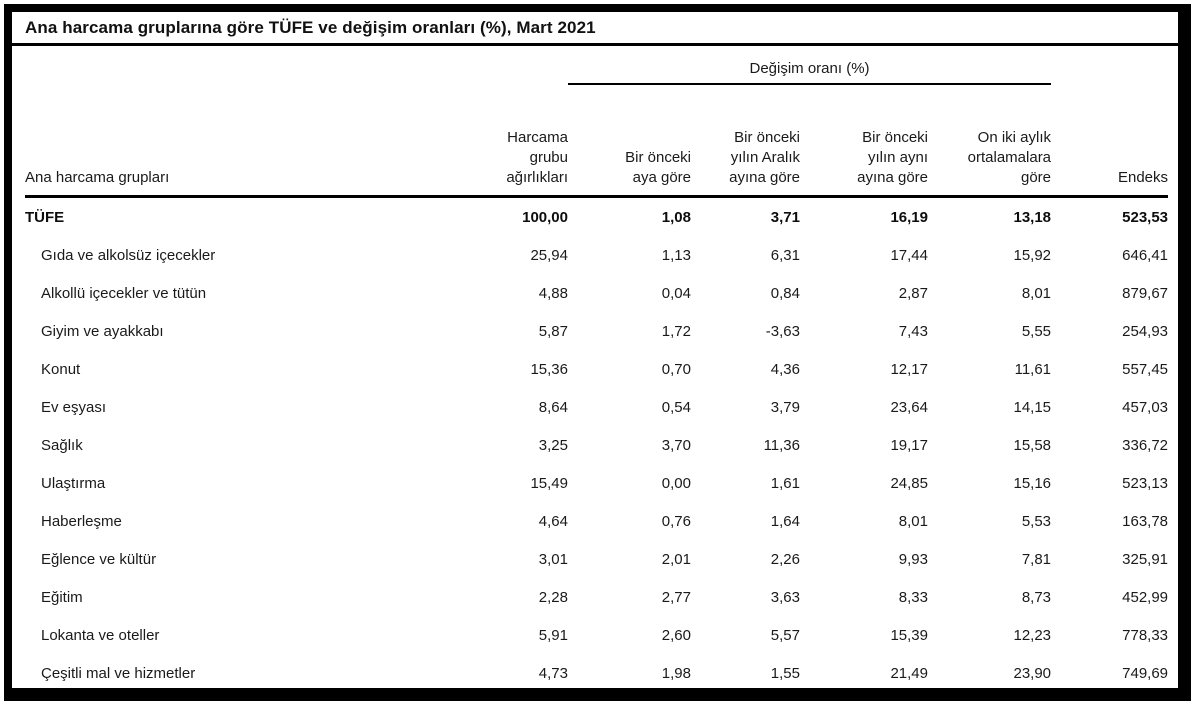 This screenshot has width=1200, height=726. I want to click on row-value: -3,63, so click(782, 331).